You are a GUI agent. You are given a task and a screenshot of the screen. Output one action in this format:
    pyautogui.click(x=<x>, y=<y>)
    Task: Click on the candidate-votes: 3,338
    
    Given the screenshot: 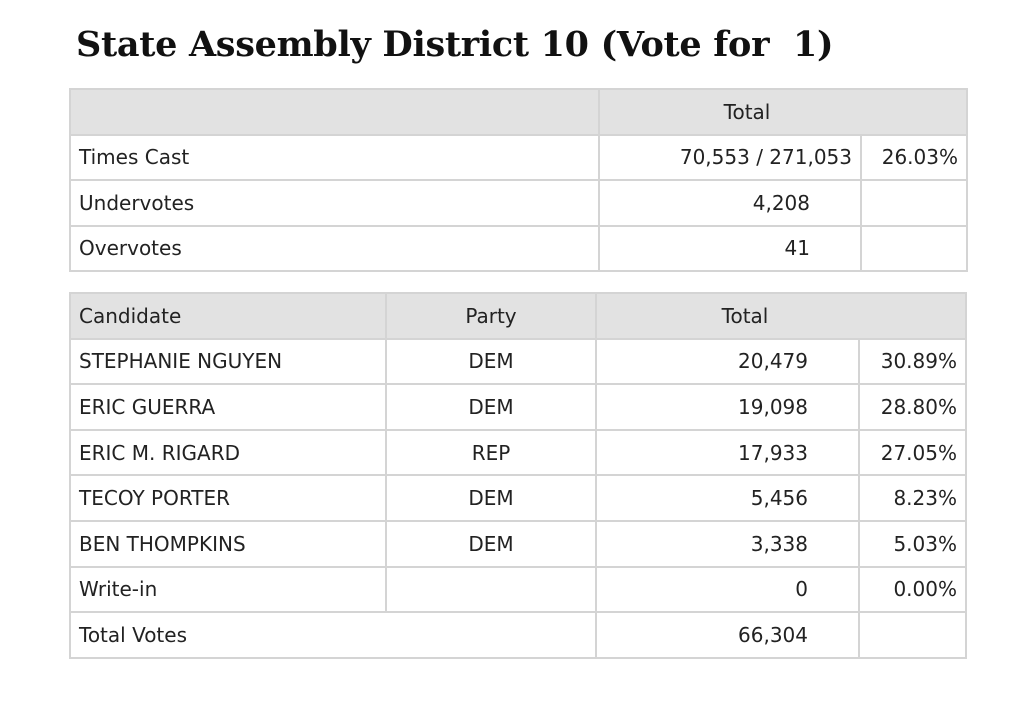 What is the action you would take?
    pyautogui.click(x=727, y=543)
    